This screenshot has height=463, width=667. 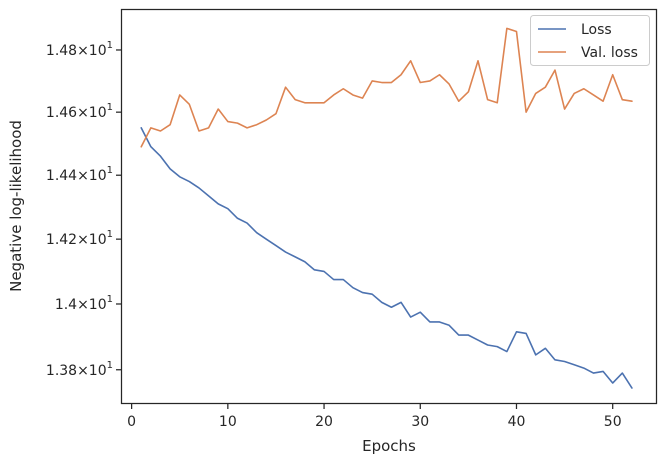 What do you see at coordinates (389, 446) in the screenshot?
I see `x-axis-label: Epochs` at bounding box center [389, 446].